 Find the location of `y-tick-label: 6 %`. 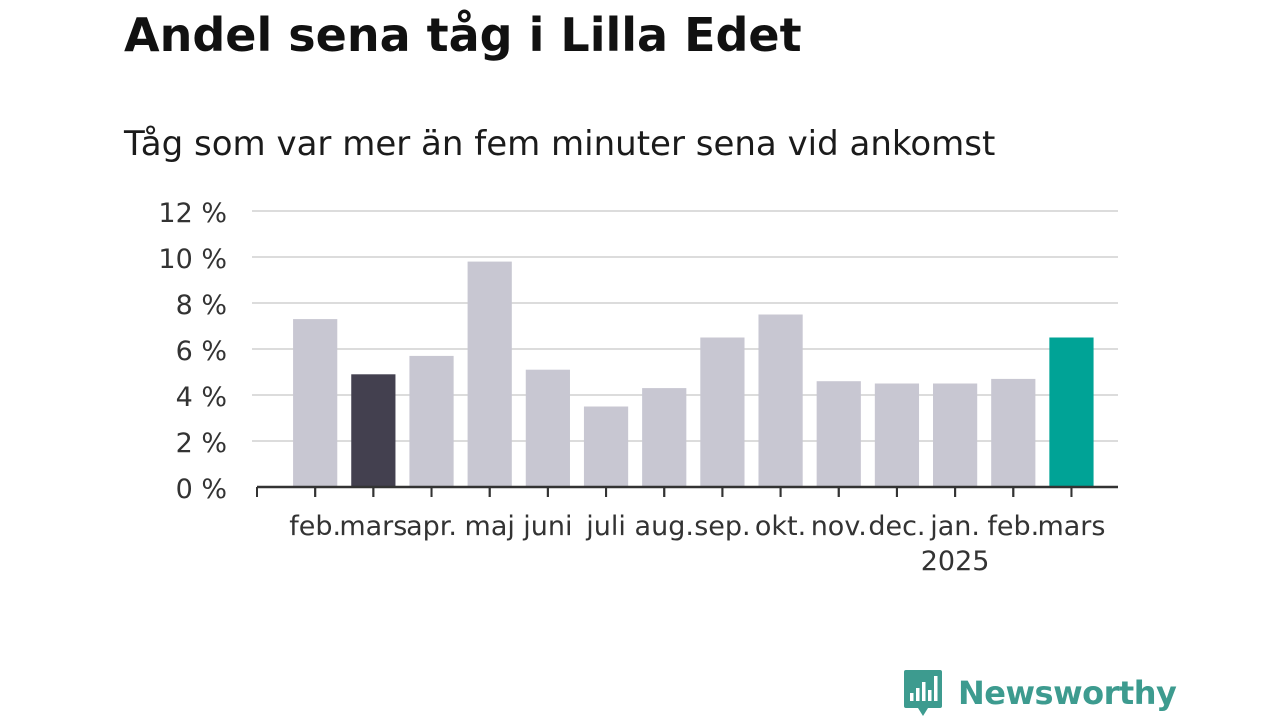

y-tick-label: 6 % is located at coordinates (201, 351).